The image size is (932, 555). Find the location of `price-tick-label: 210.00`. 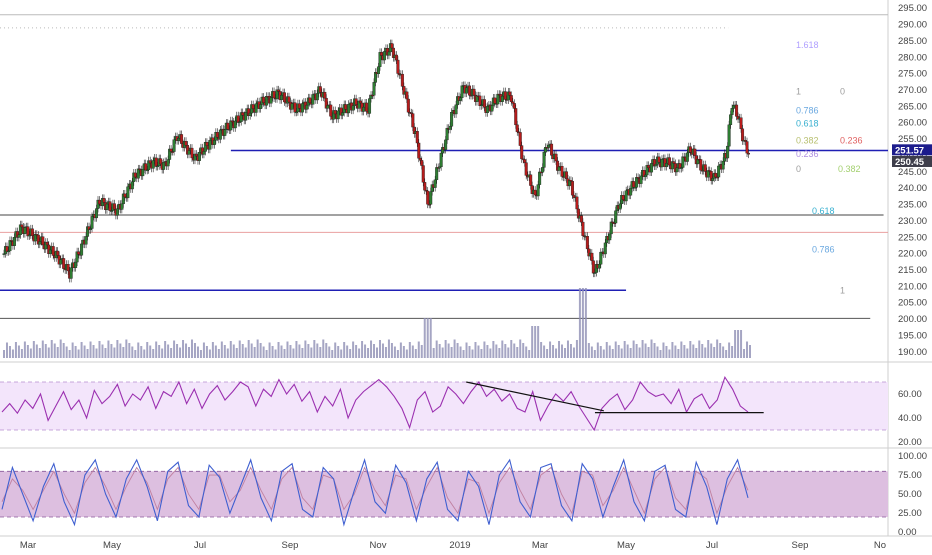

price-tick-label: 210.00 is located at coordinates (912, 286).